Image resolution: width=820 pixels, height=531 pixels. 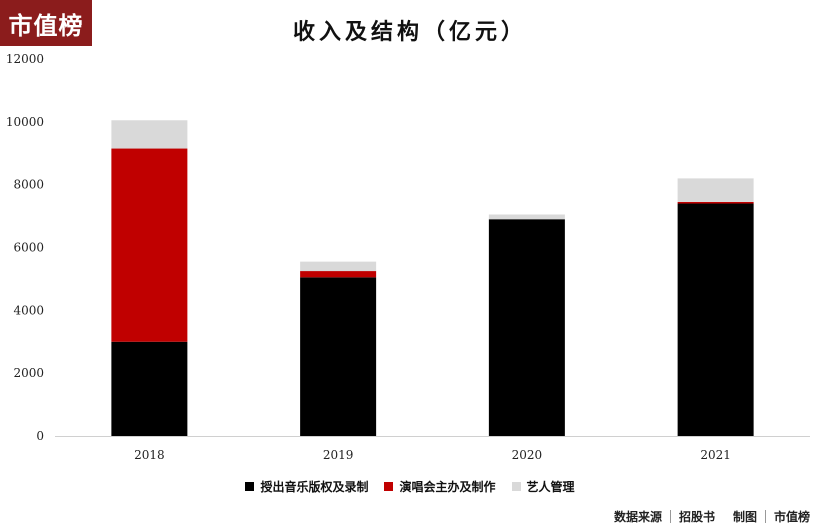 I want to click on y-tick-label: 2000, so click(x=28, y=373).